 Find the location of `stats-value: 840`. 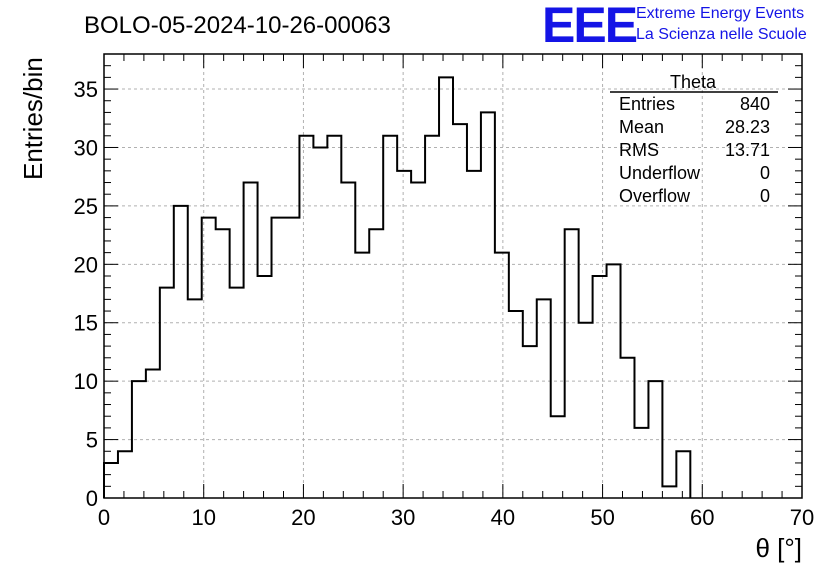

stats-value: 840 is located at coordinates (755, 104).